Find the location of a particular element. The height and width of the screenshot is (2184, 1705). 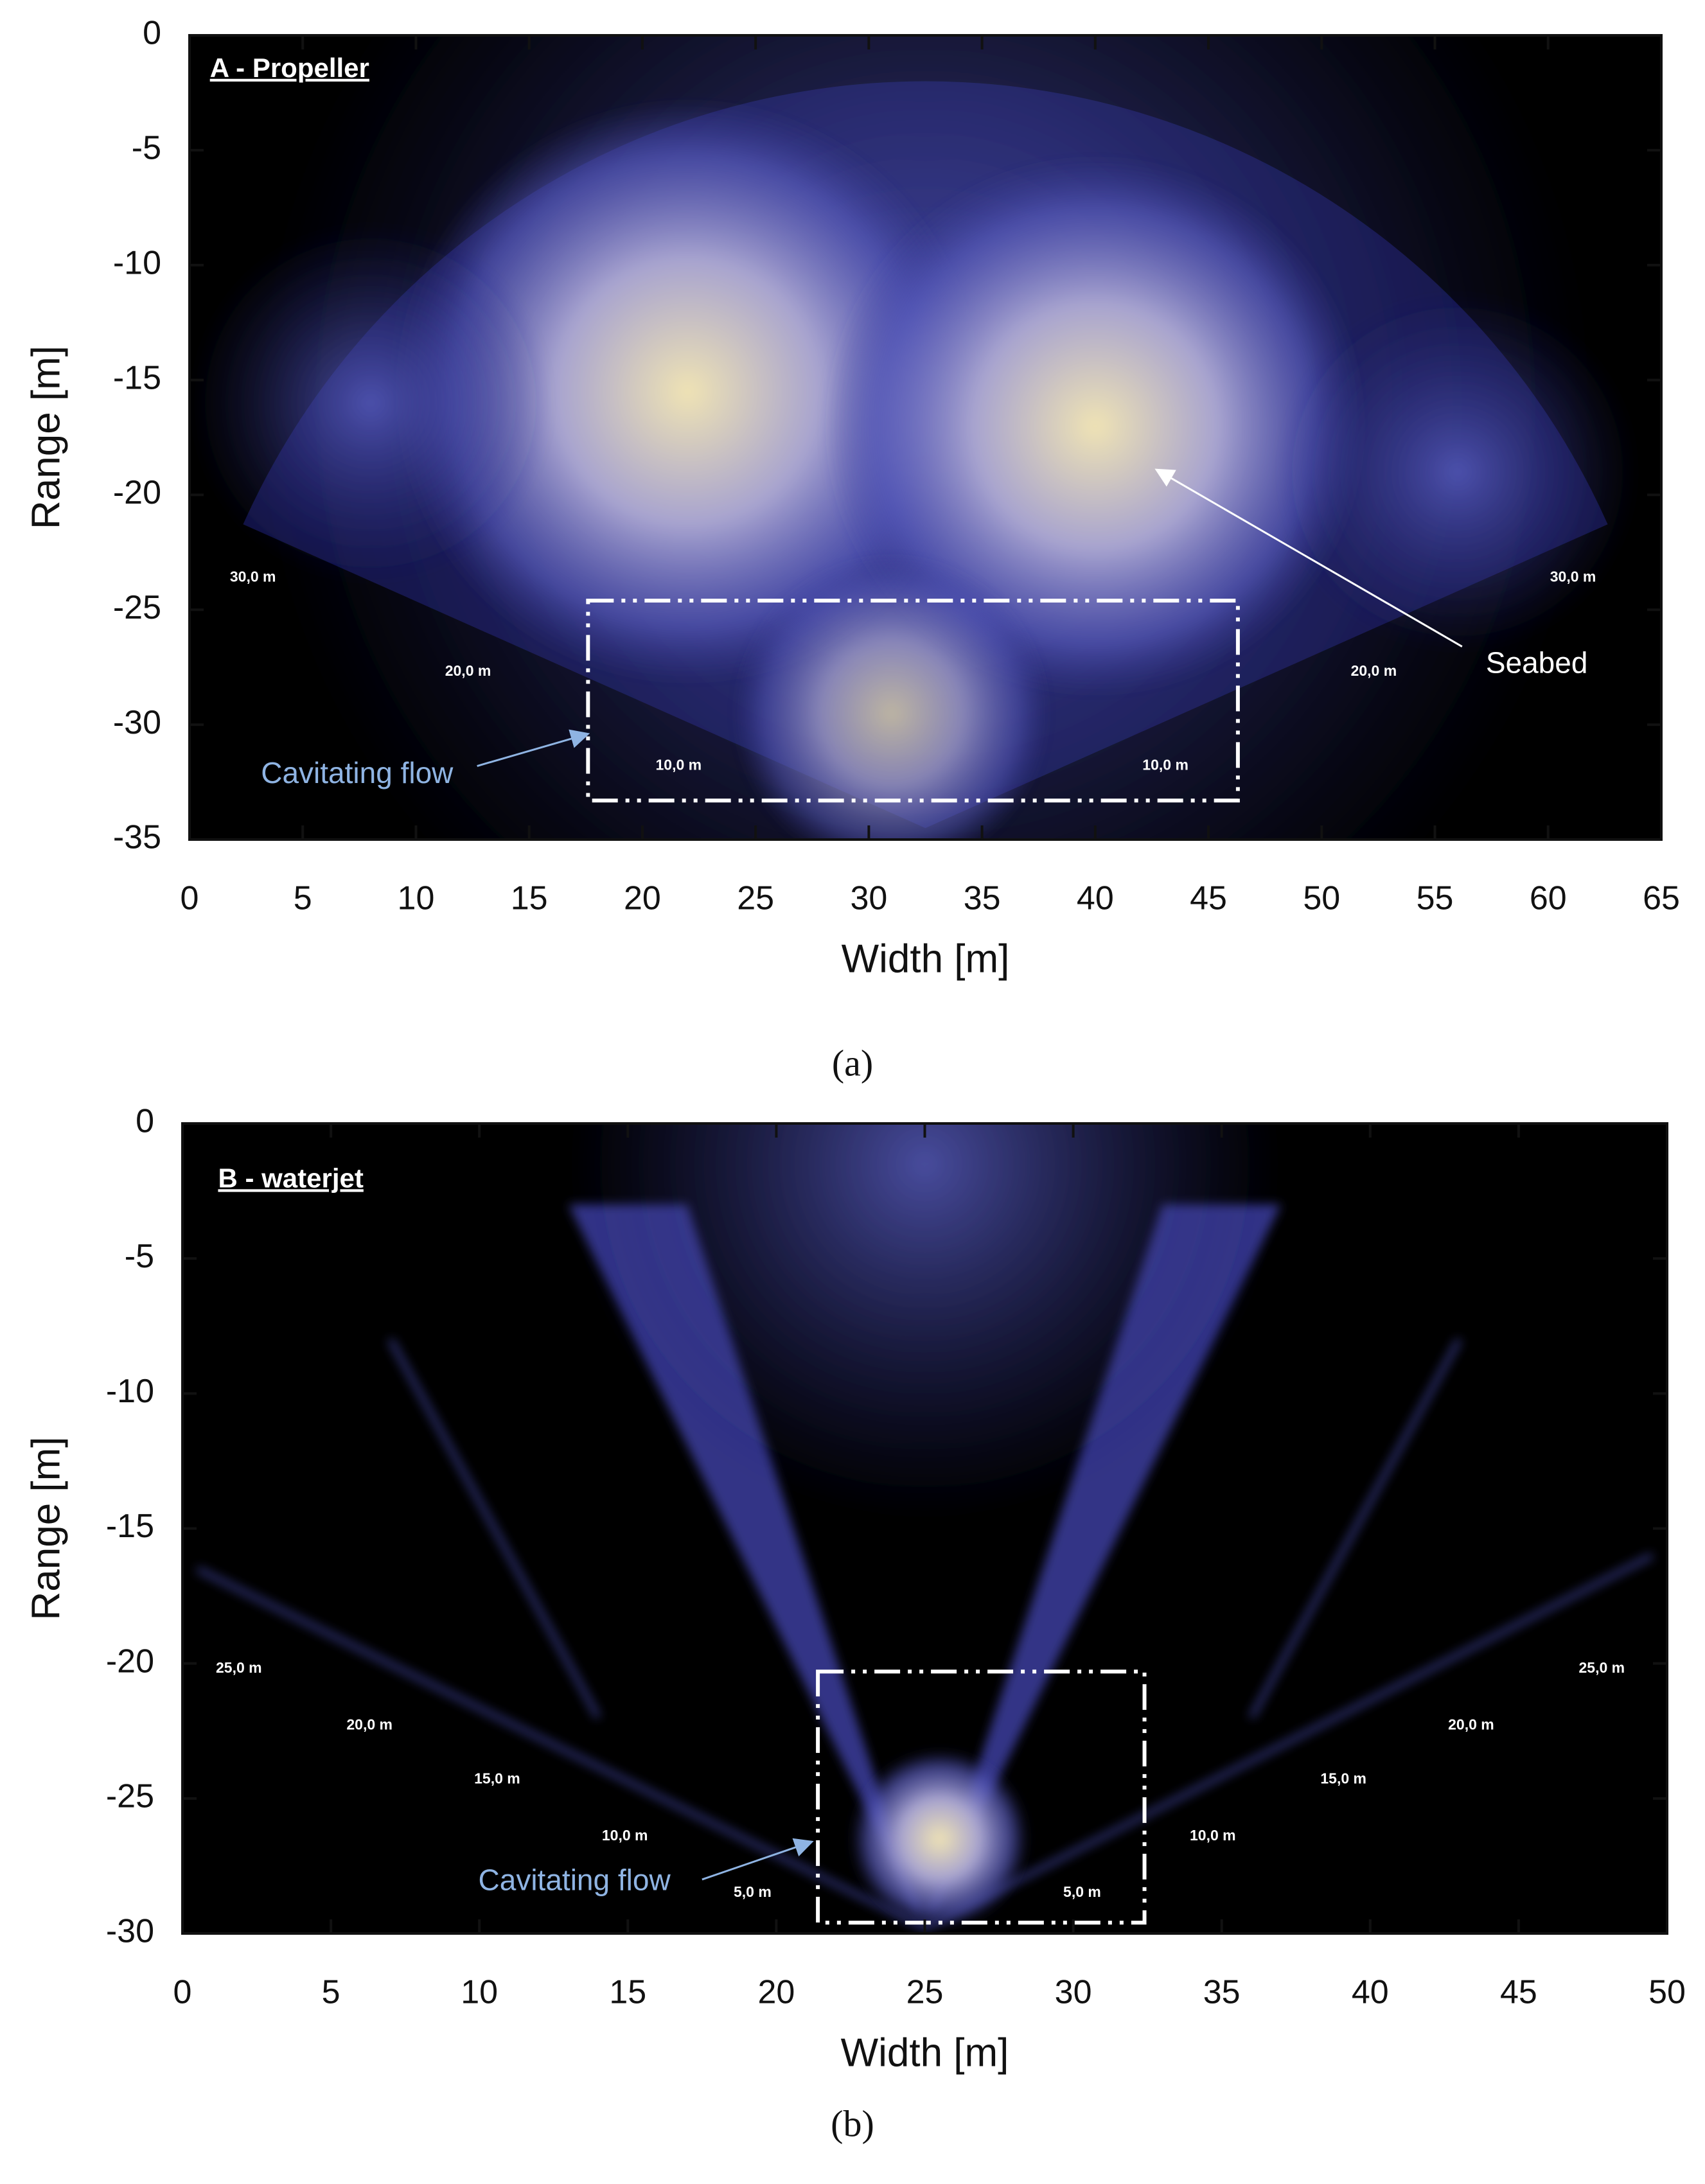

caption: (a) is located at coordinates (852, 1063).